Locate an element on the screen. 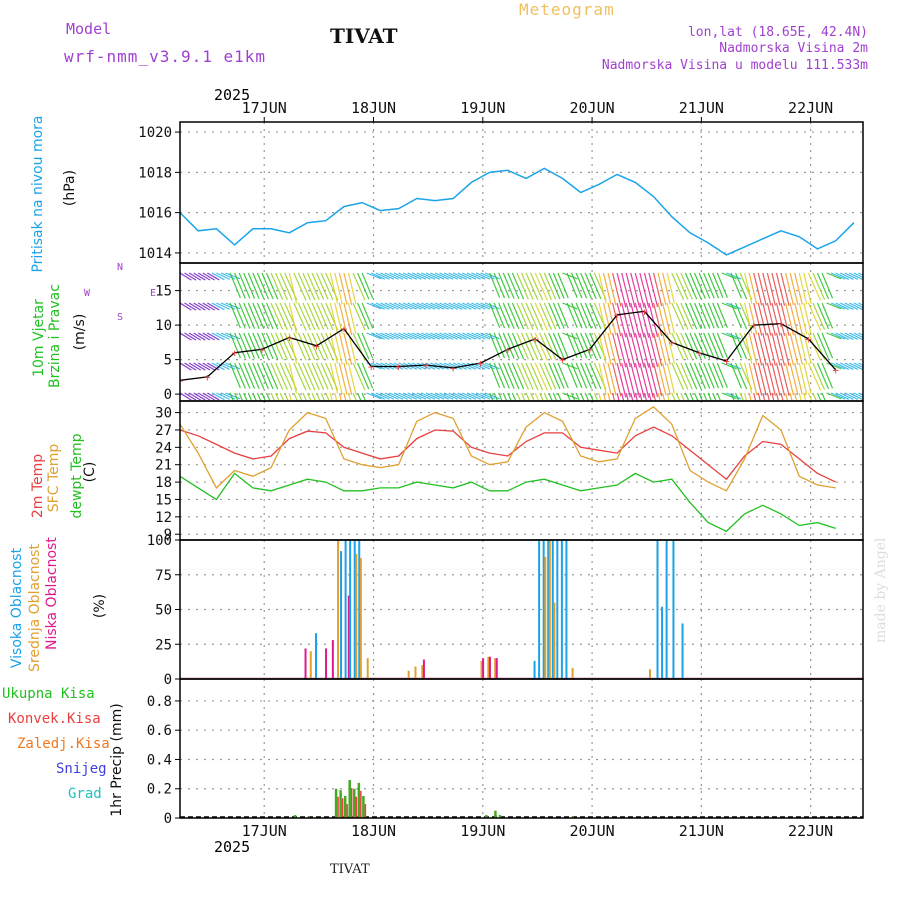 This screenshot has width=900, height=900. cloud-bar-low is located at coordinates (489, 667).